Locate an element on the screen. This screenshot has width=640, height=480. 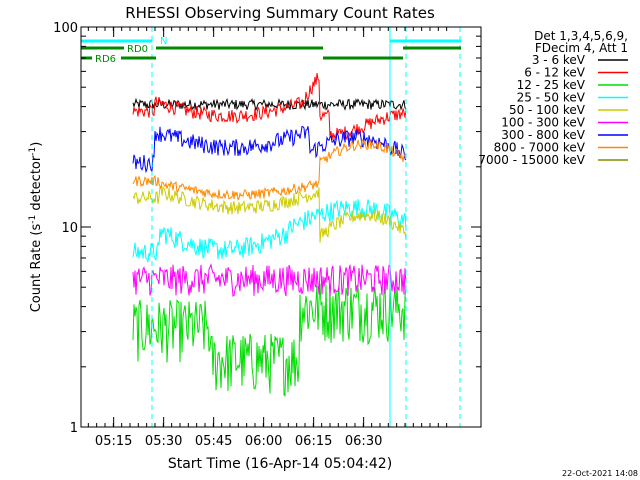
y-axis-label-main: Count Rate (s is located at coordinates (36, 268).